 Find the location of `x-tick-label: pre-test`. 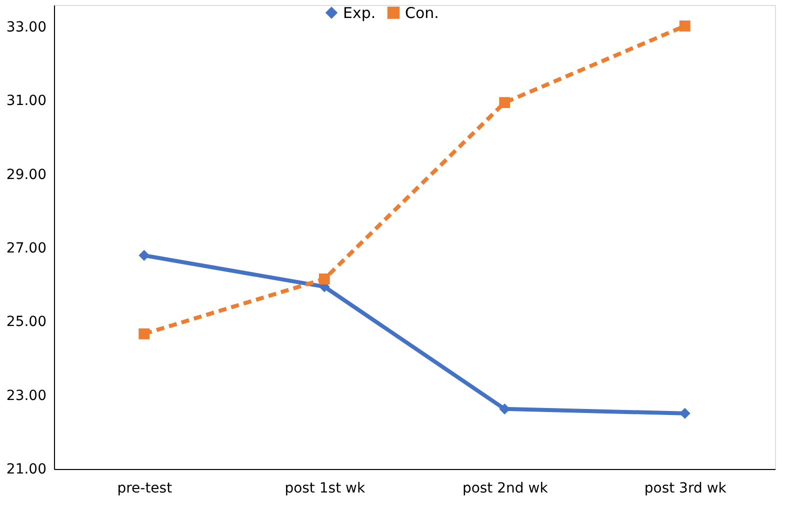

x-tick-label: pre-test is located at coordinates (145, 488).